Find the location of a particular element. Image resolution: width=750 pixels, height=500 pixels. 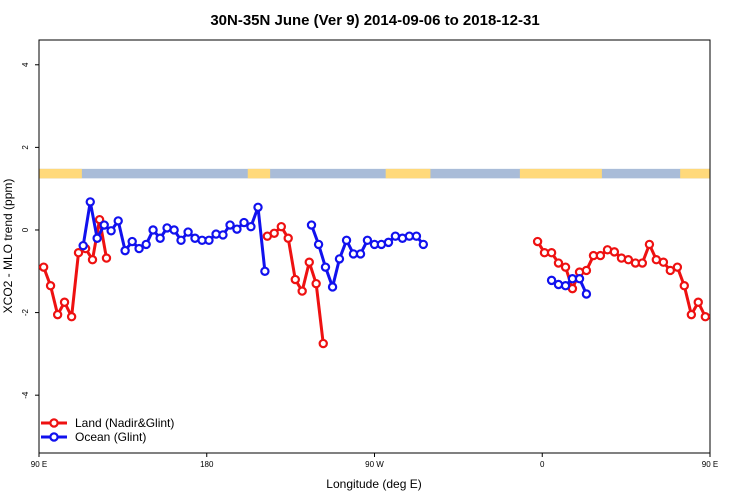

y-axis-label: XCO2 - MLO trend (ppm) is located at coordinates (8, 246).